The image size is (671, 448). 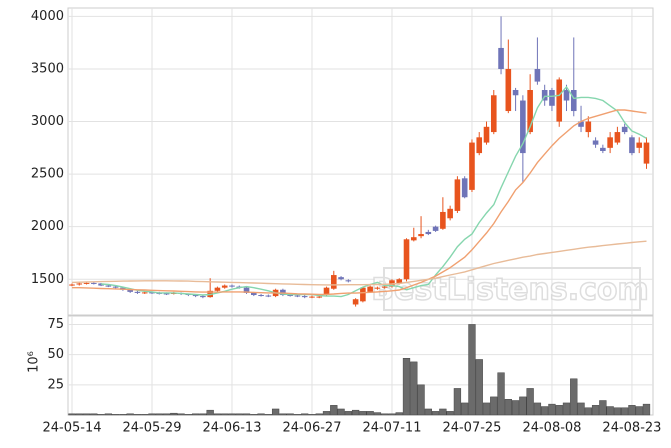 I want to click on y-tick-label: 4000, so click(x=47, y=16).